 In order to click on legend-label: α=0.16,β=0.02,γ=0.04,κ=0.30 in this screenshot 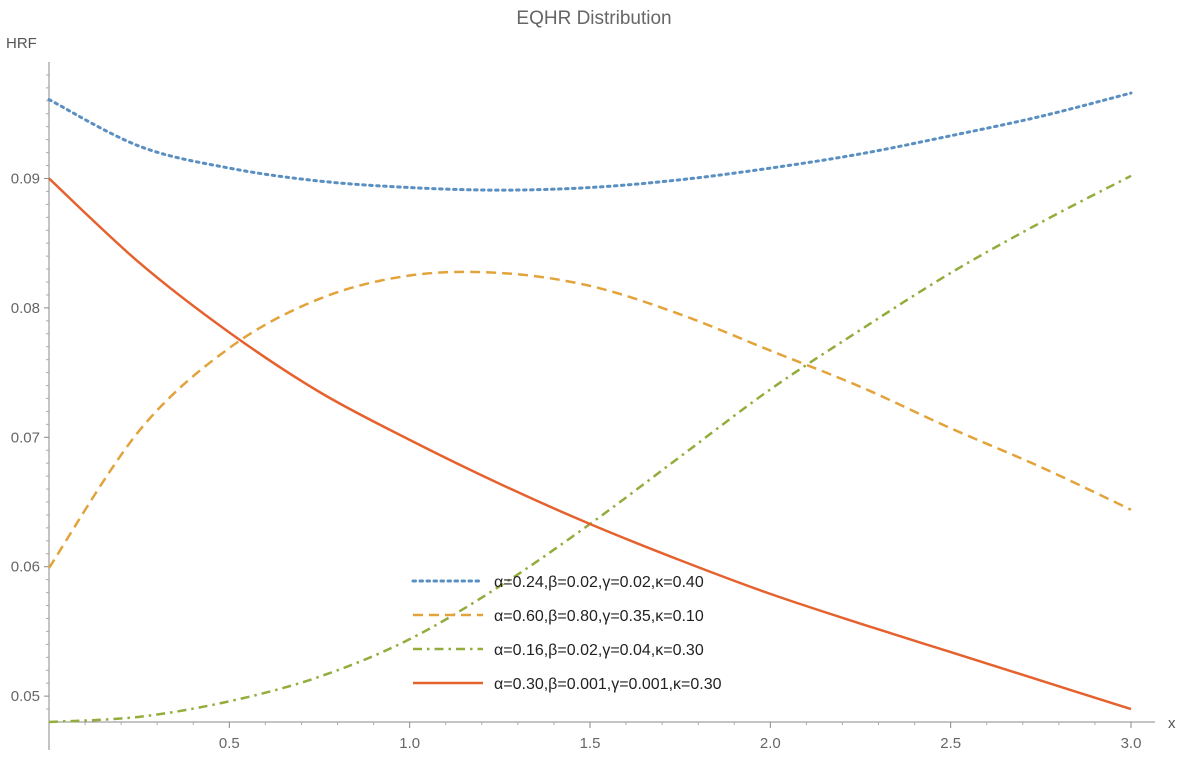, I will do `click(599, 650)`.